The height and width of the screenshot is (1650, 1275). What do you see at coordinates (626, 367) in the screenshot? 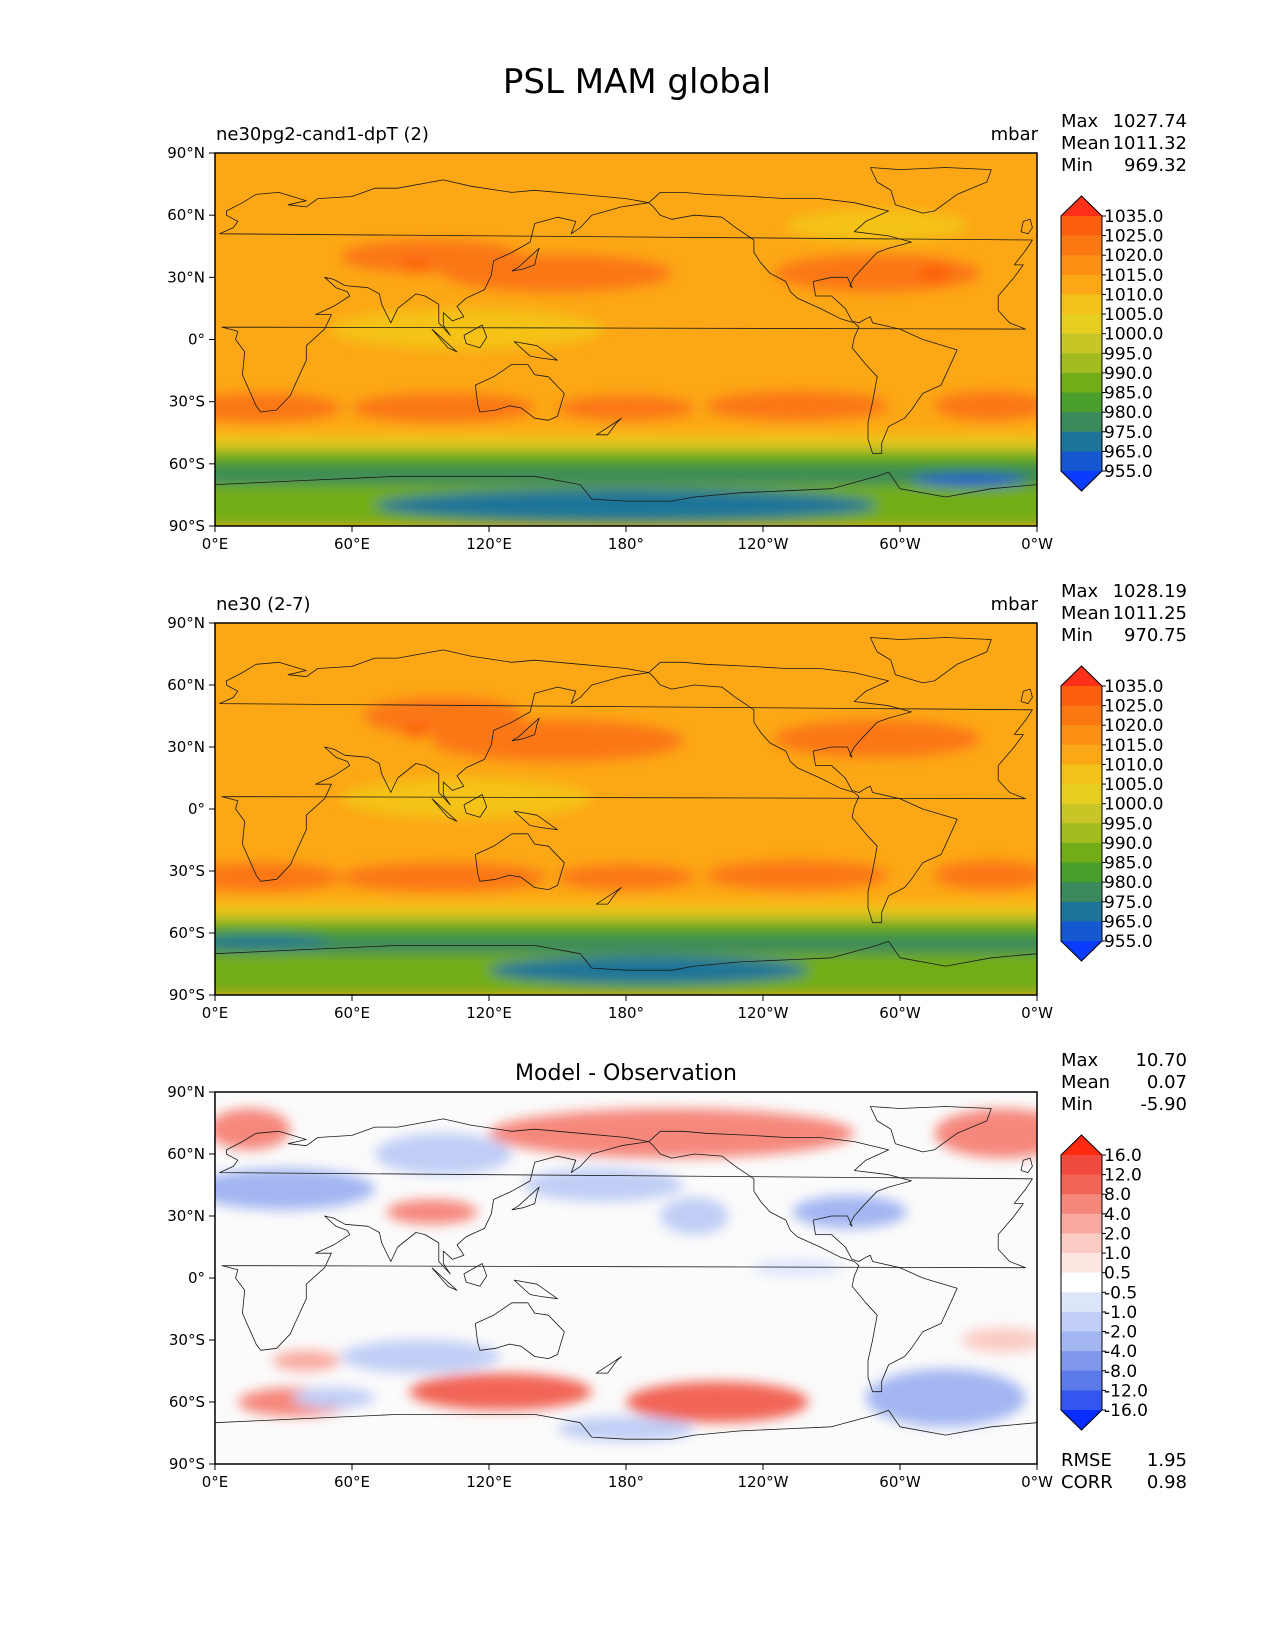
I see `pressure-fields` at bounding box center [626, 367].